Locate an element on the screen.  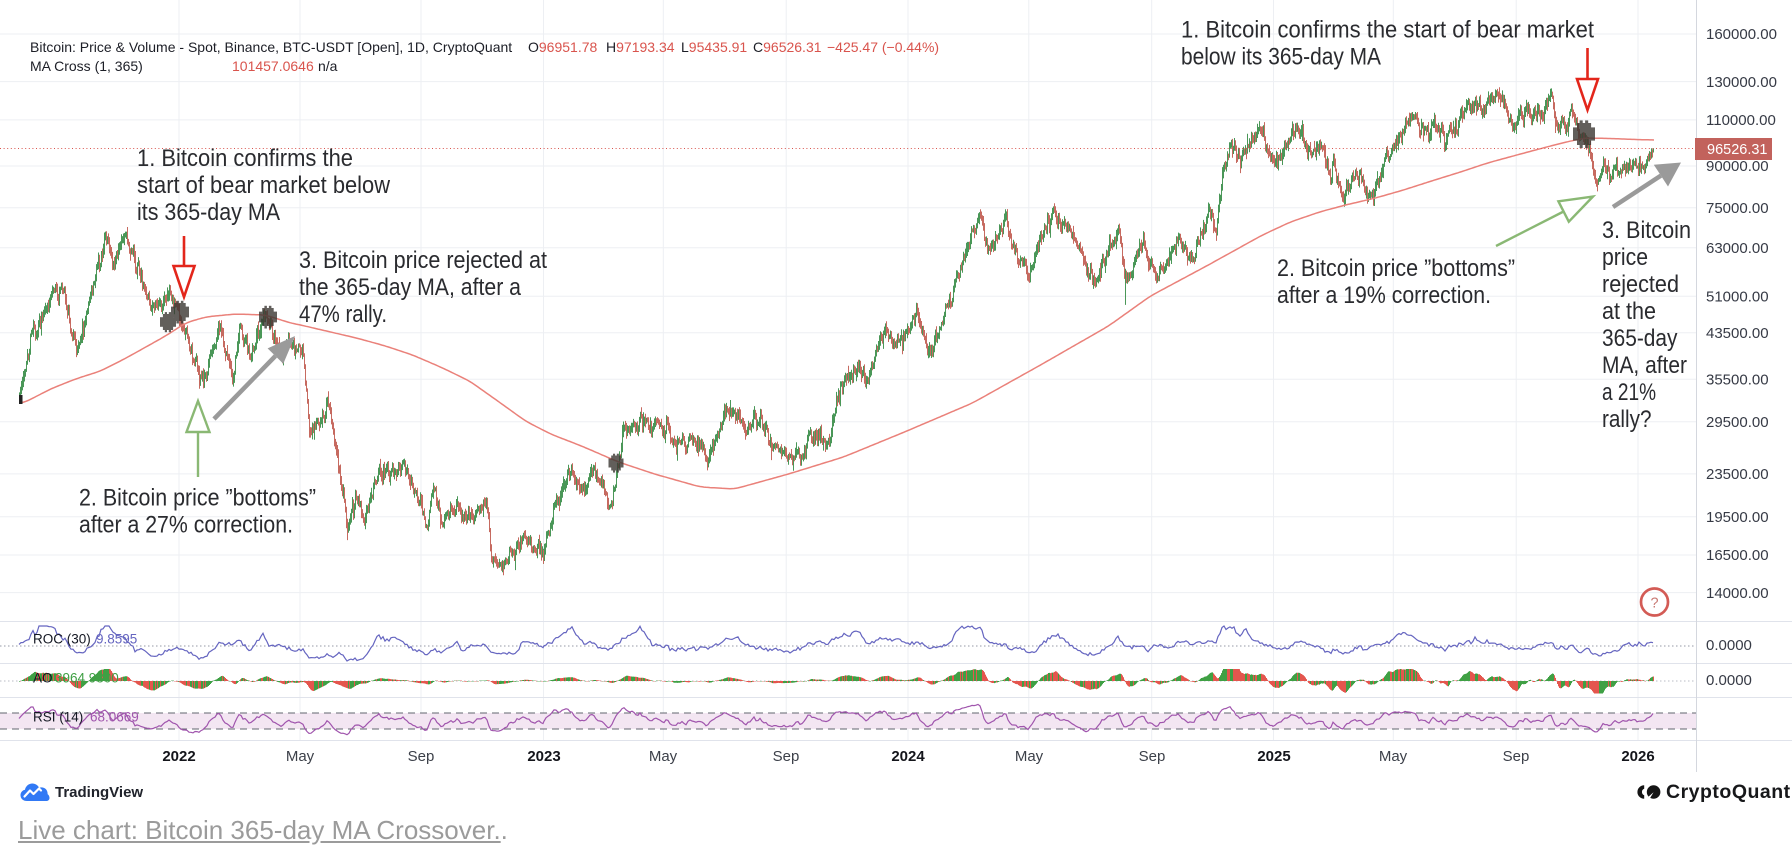
svg-text: a 21% is located at coordinates (1629, 392).